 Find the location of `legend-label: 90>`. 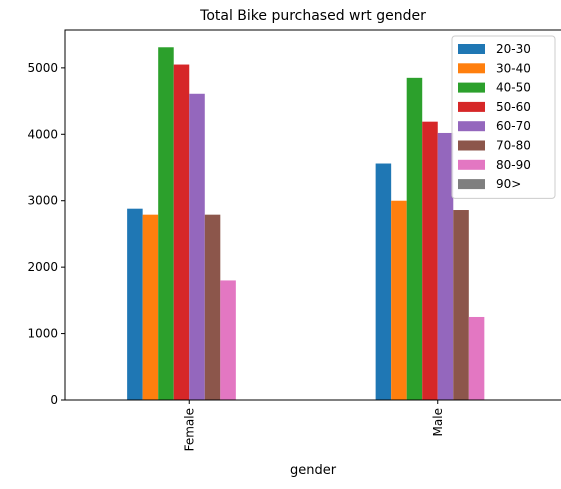

legend-label: 90> is located at coordinates (508, 184).